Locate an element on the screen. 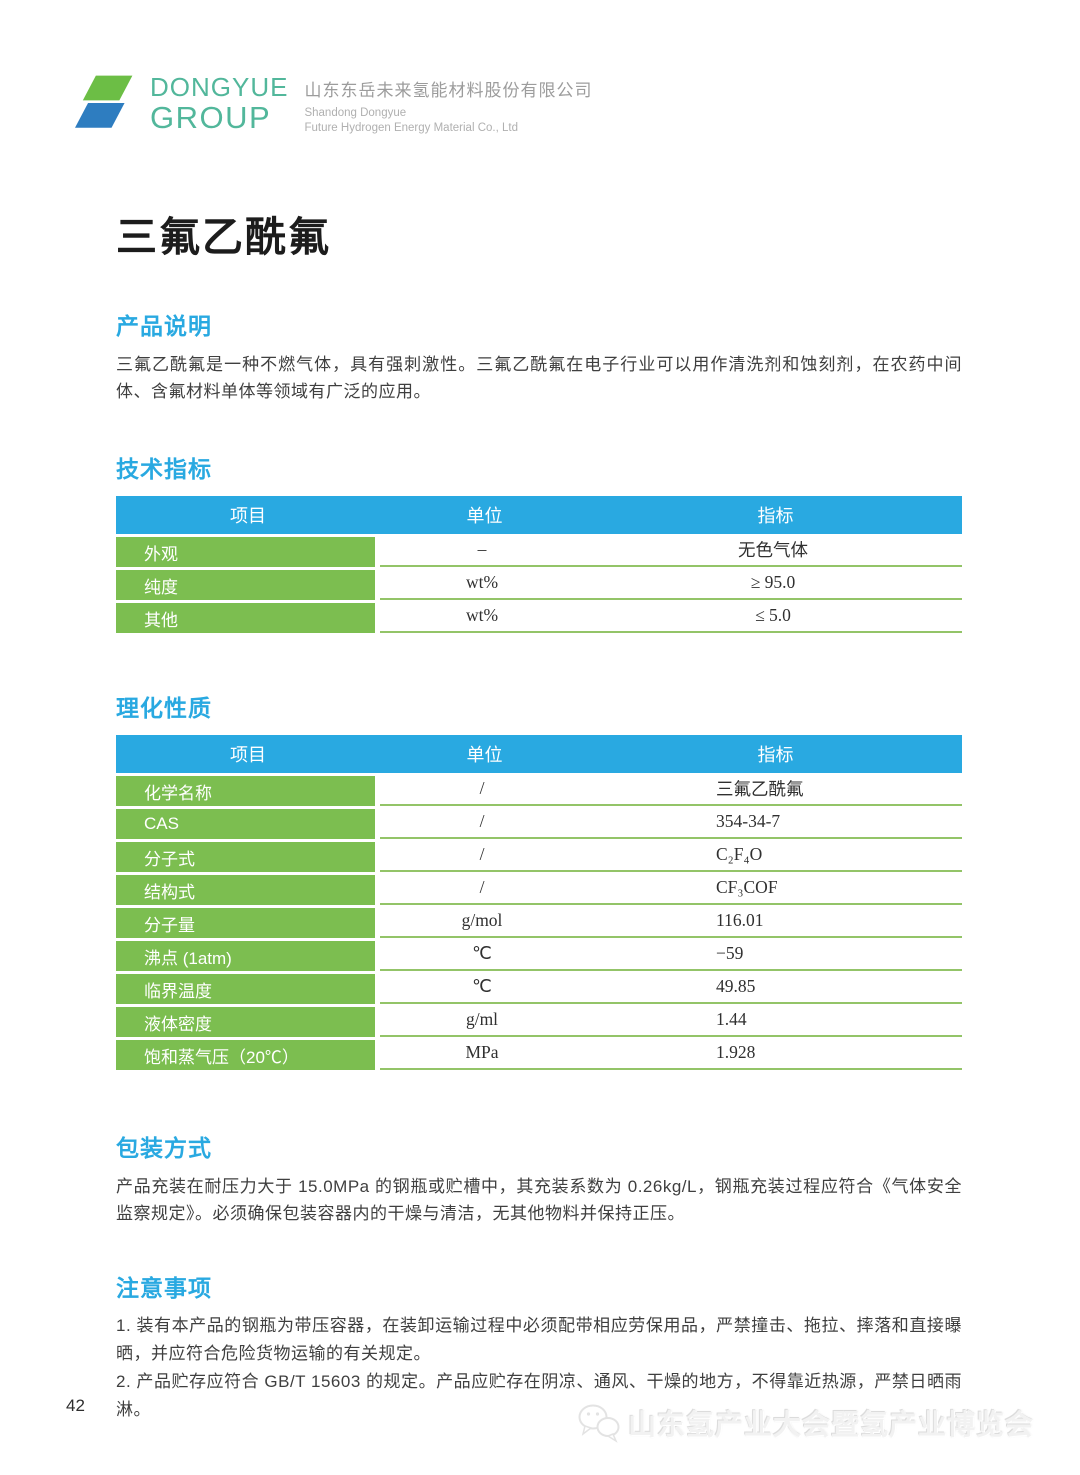 This screenshot has height=1475, width=1080. cell-item: 临界温度 is located at coordinates (245, 987).